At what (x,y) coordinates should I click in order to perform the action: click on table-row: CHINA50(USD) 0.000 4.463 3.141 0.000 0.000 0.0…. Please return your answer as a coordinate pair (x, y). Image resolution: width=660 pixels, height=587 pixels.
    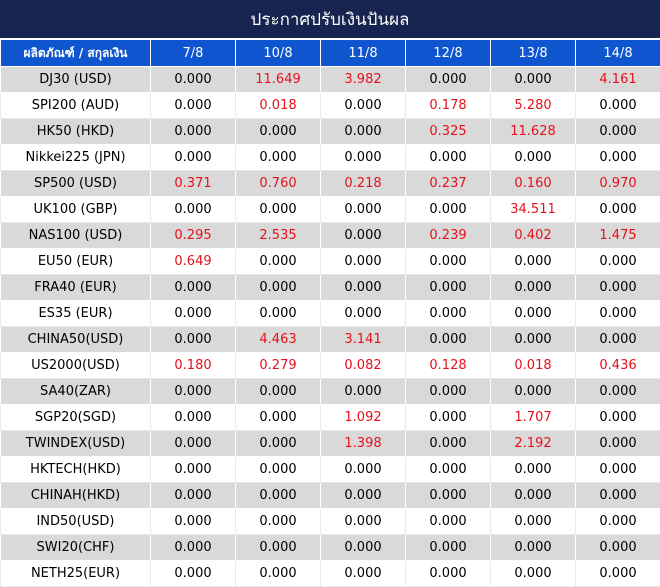
    Looking at the image, I should click on (330, 339).